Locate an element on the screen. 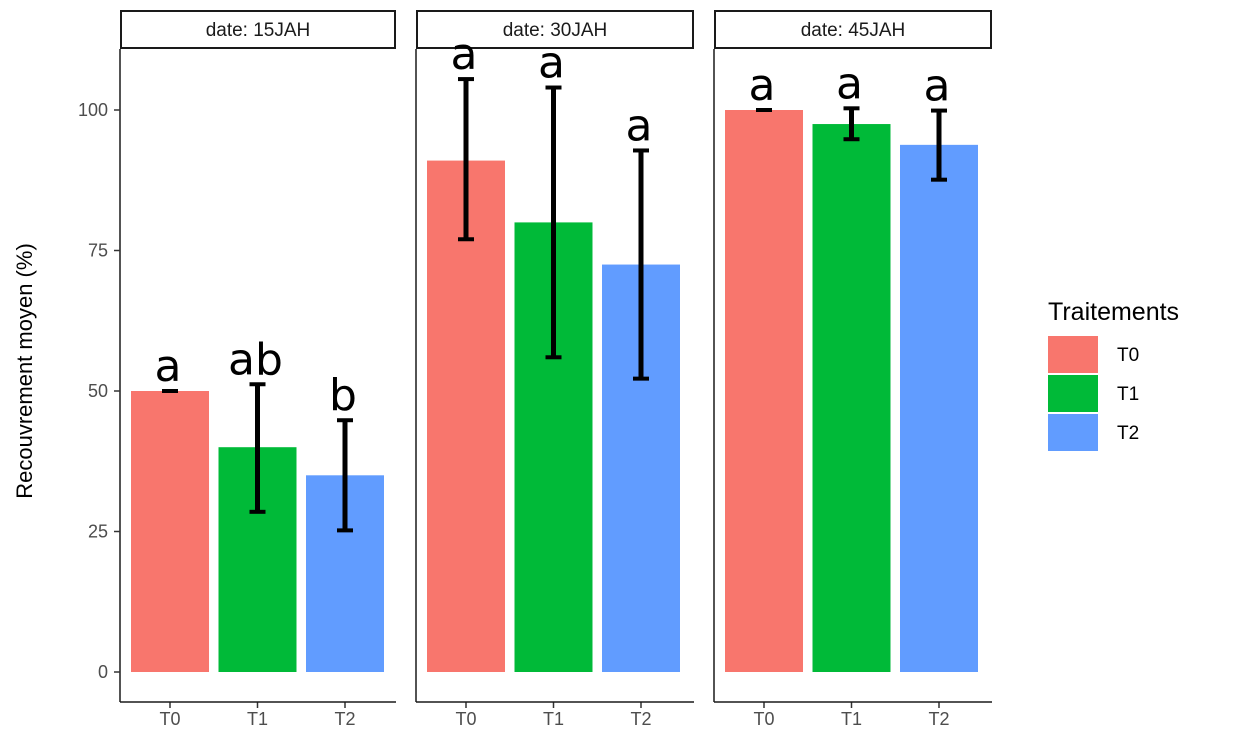 This screenshot has height=732, width=1243. y-tick-label: 0 is located at coordinates (103, 672).